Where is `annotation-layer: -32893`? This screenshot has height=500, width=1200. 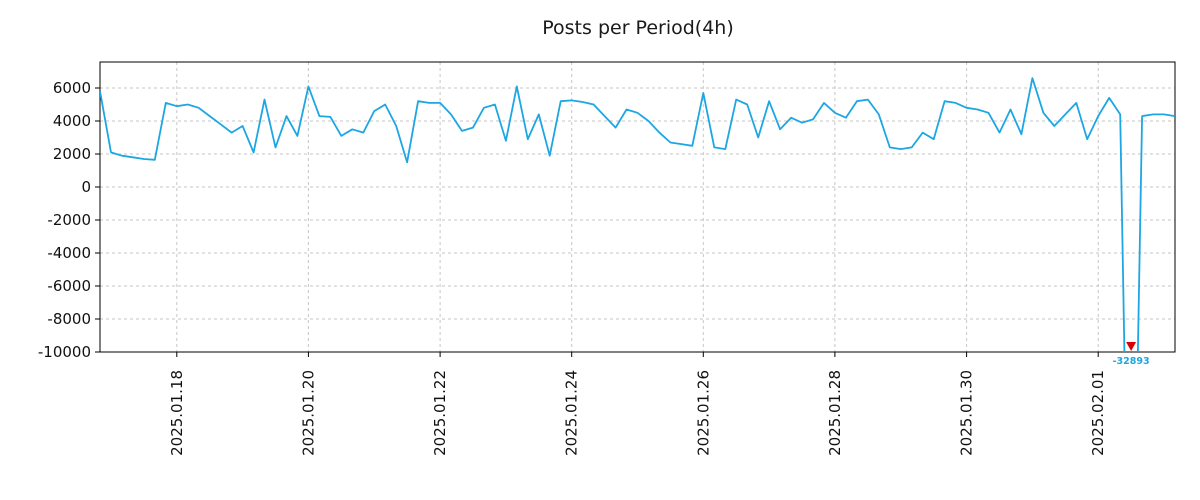 annotation-layer: -32893 is located at coordinates (1131, 354).